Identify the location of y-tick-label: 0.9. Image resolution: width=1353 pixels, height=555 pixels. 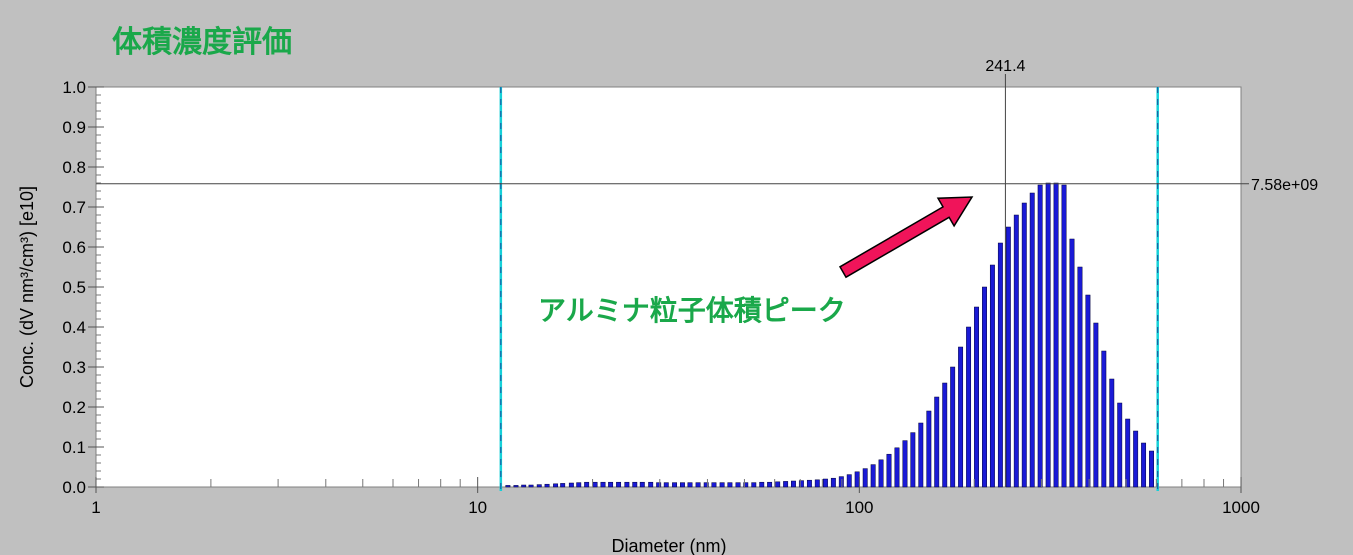
(74, 127).